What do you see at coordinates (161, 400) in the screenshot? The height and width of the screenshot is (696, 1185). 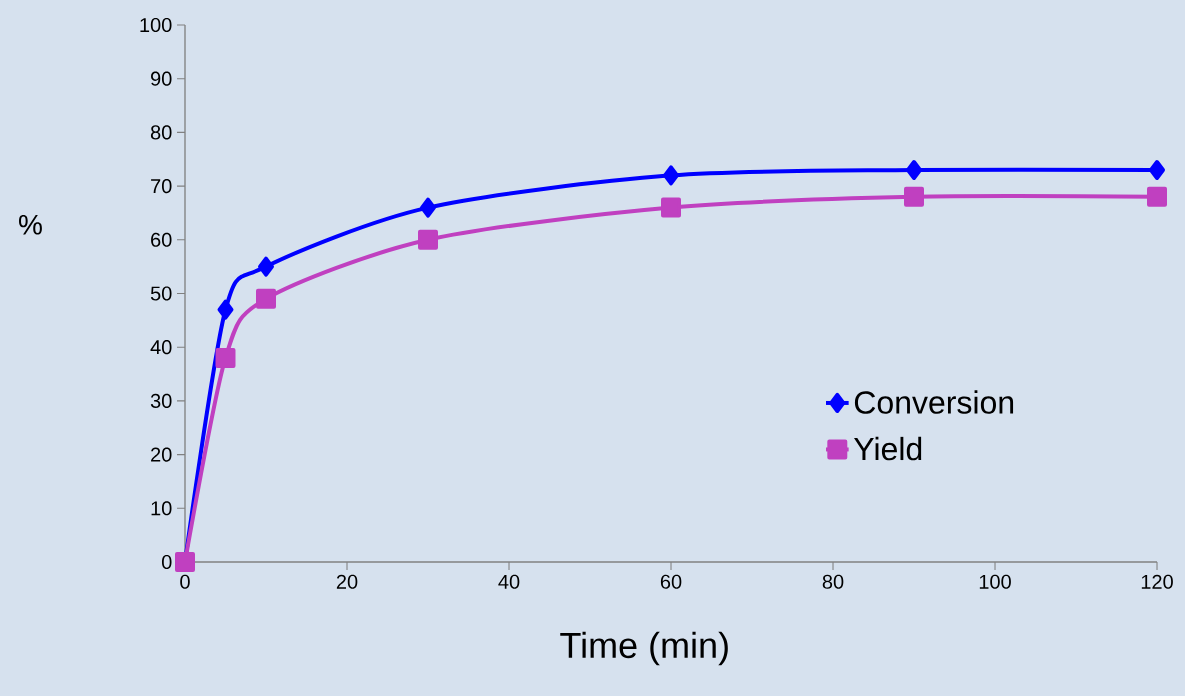 I see `y-tick-label: 30` at bounding box center [161, 400].